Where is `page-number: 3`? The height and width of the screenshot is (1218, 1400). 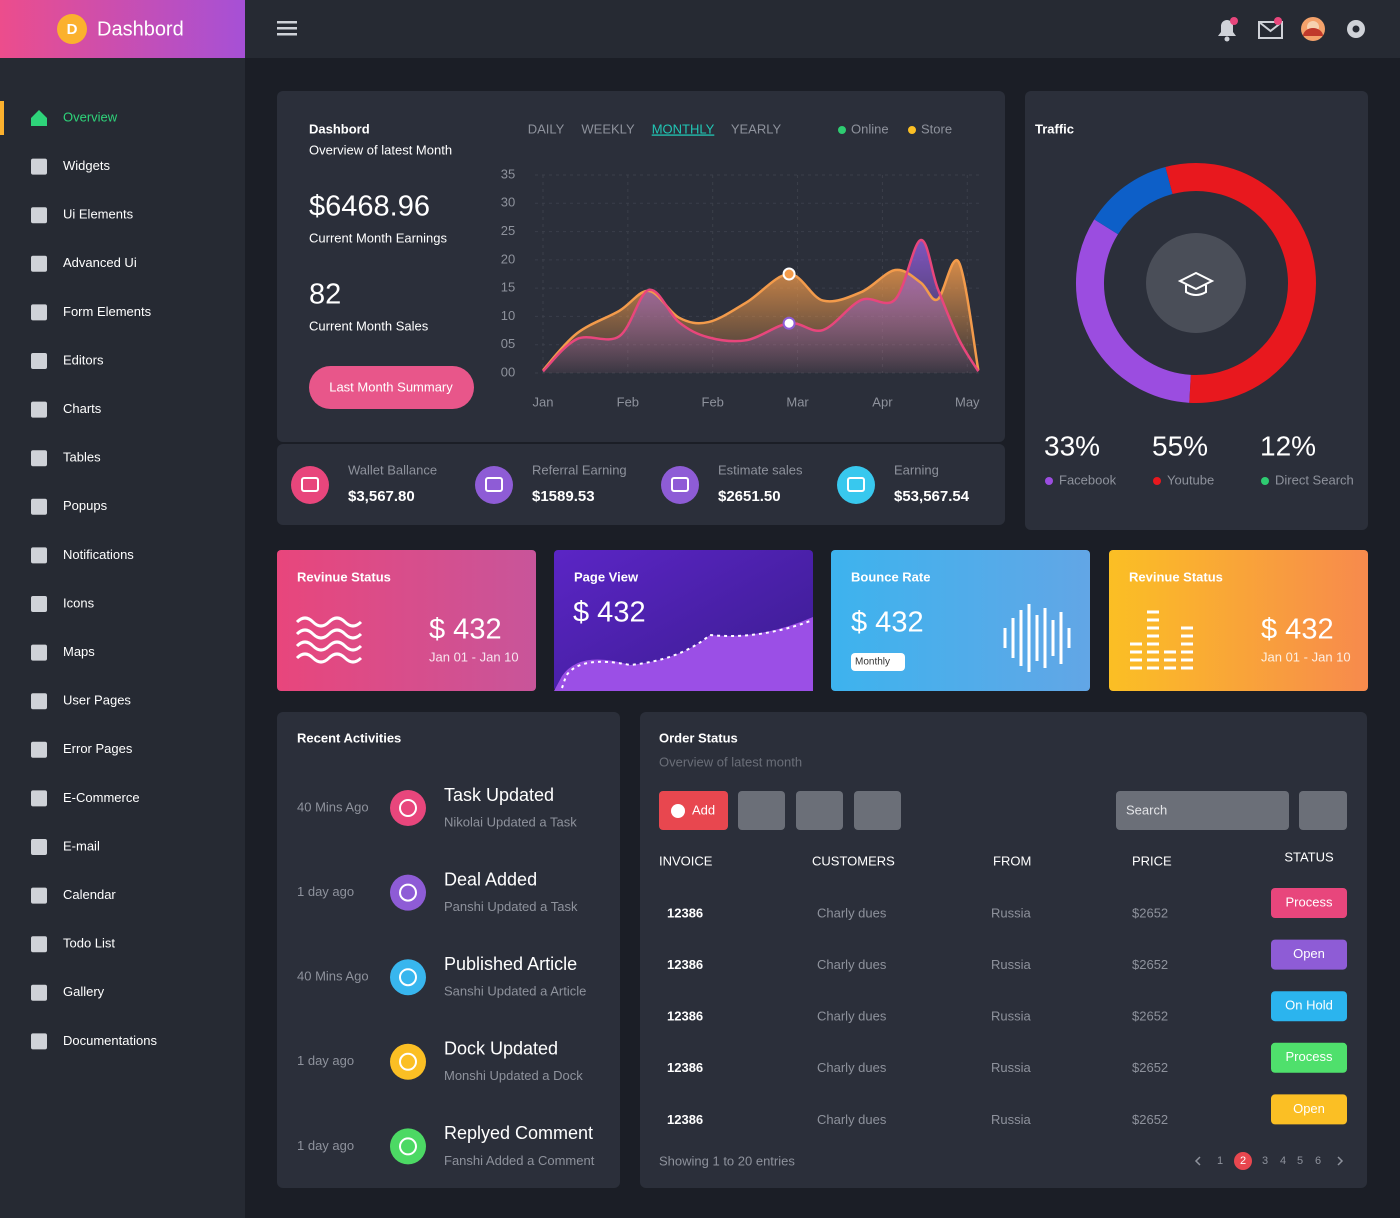 page-number: 3 is located at coordinates (1265, 1161).